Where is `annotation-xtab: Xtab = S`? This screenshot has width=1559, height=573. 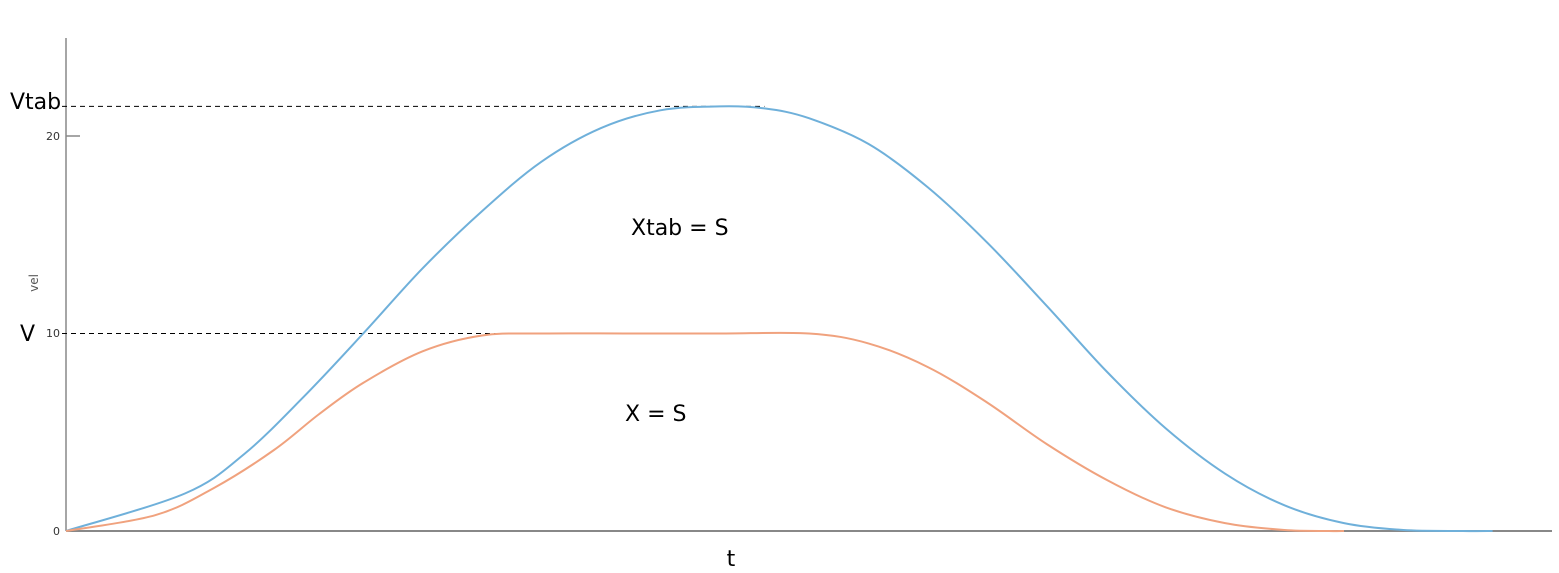 annotation-xtab: Xtab = S is located at coordinates (680, 228).